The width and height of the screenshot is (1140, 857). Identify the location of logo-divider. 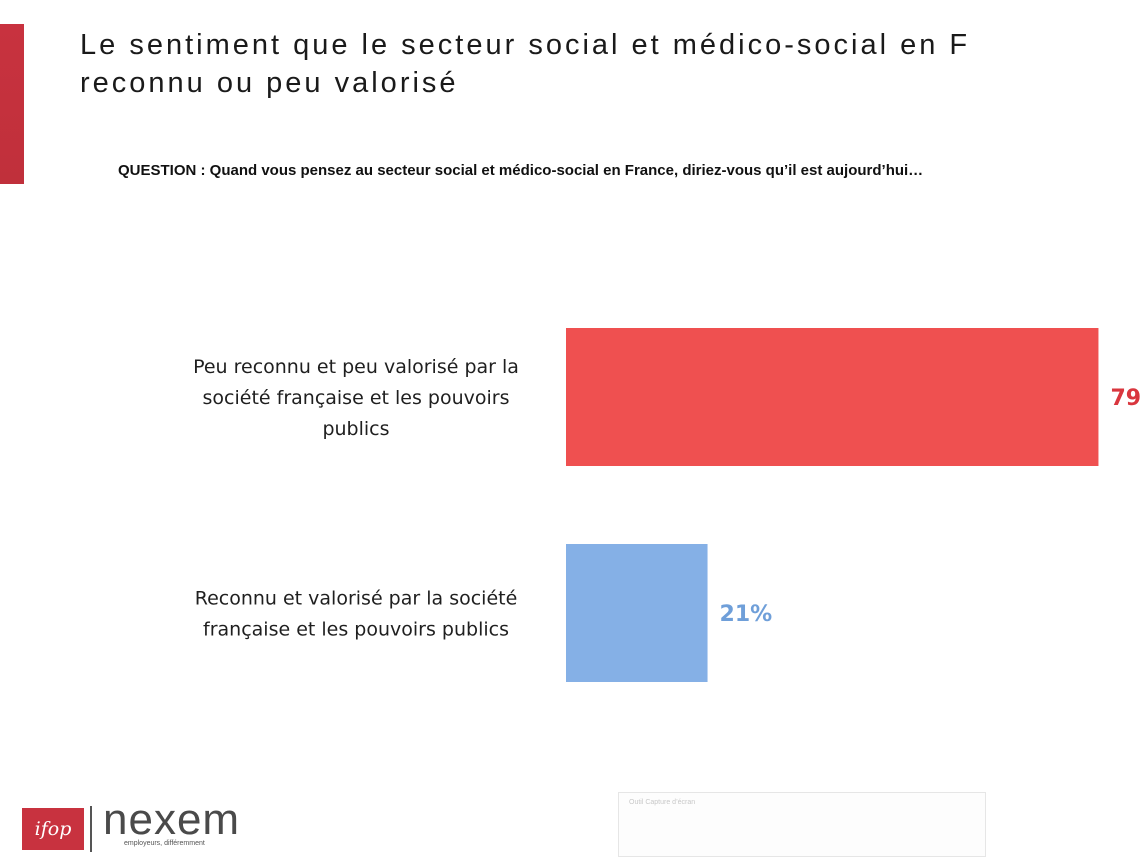
(91, 829).